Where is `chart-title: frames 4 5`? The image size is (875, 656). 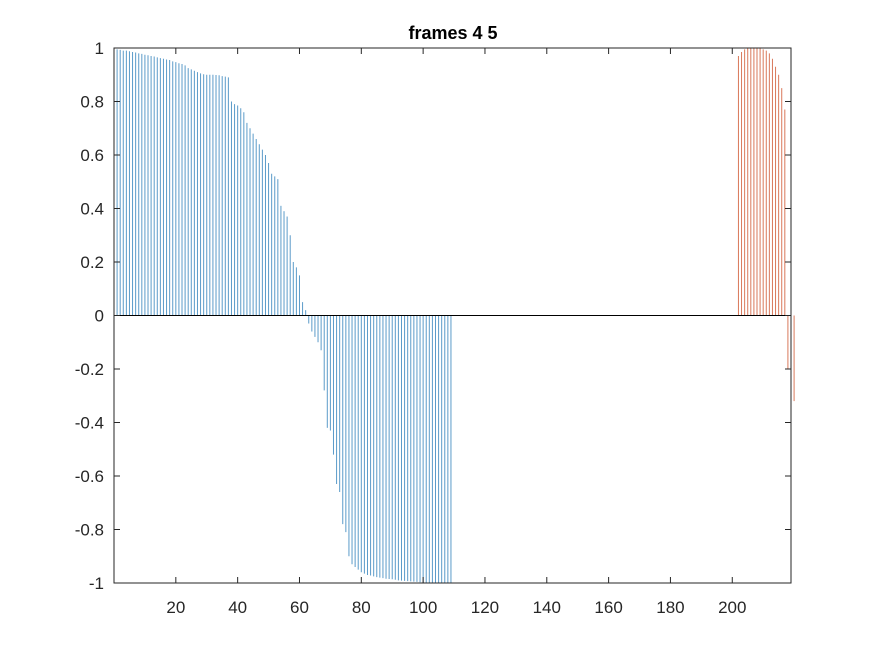
chart-title: frames 4 5 is located at coordinates (452, 33).